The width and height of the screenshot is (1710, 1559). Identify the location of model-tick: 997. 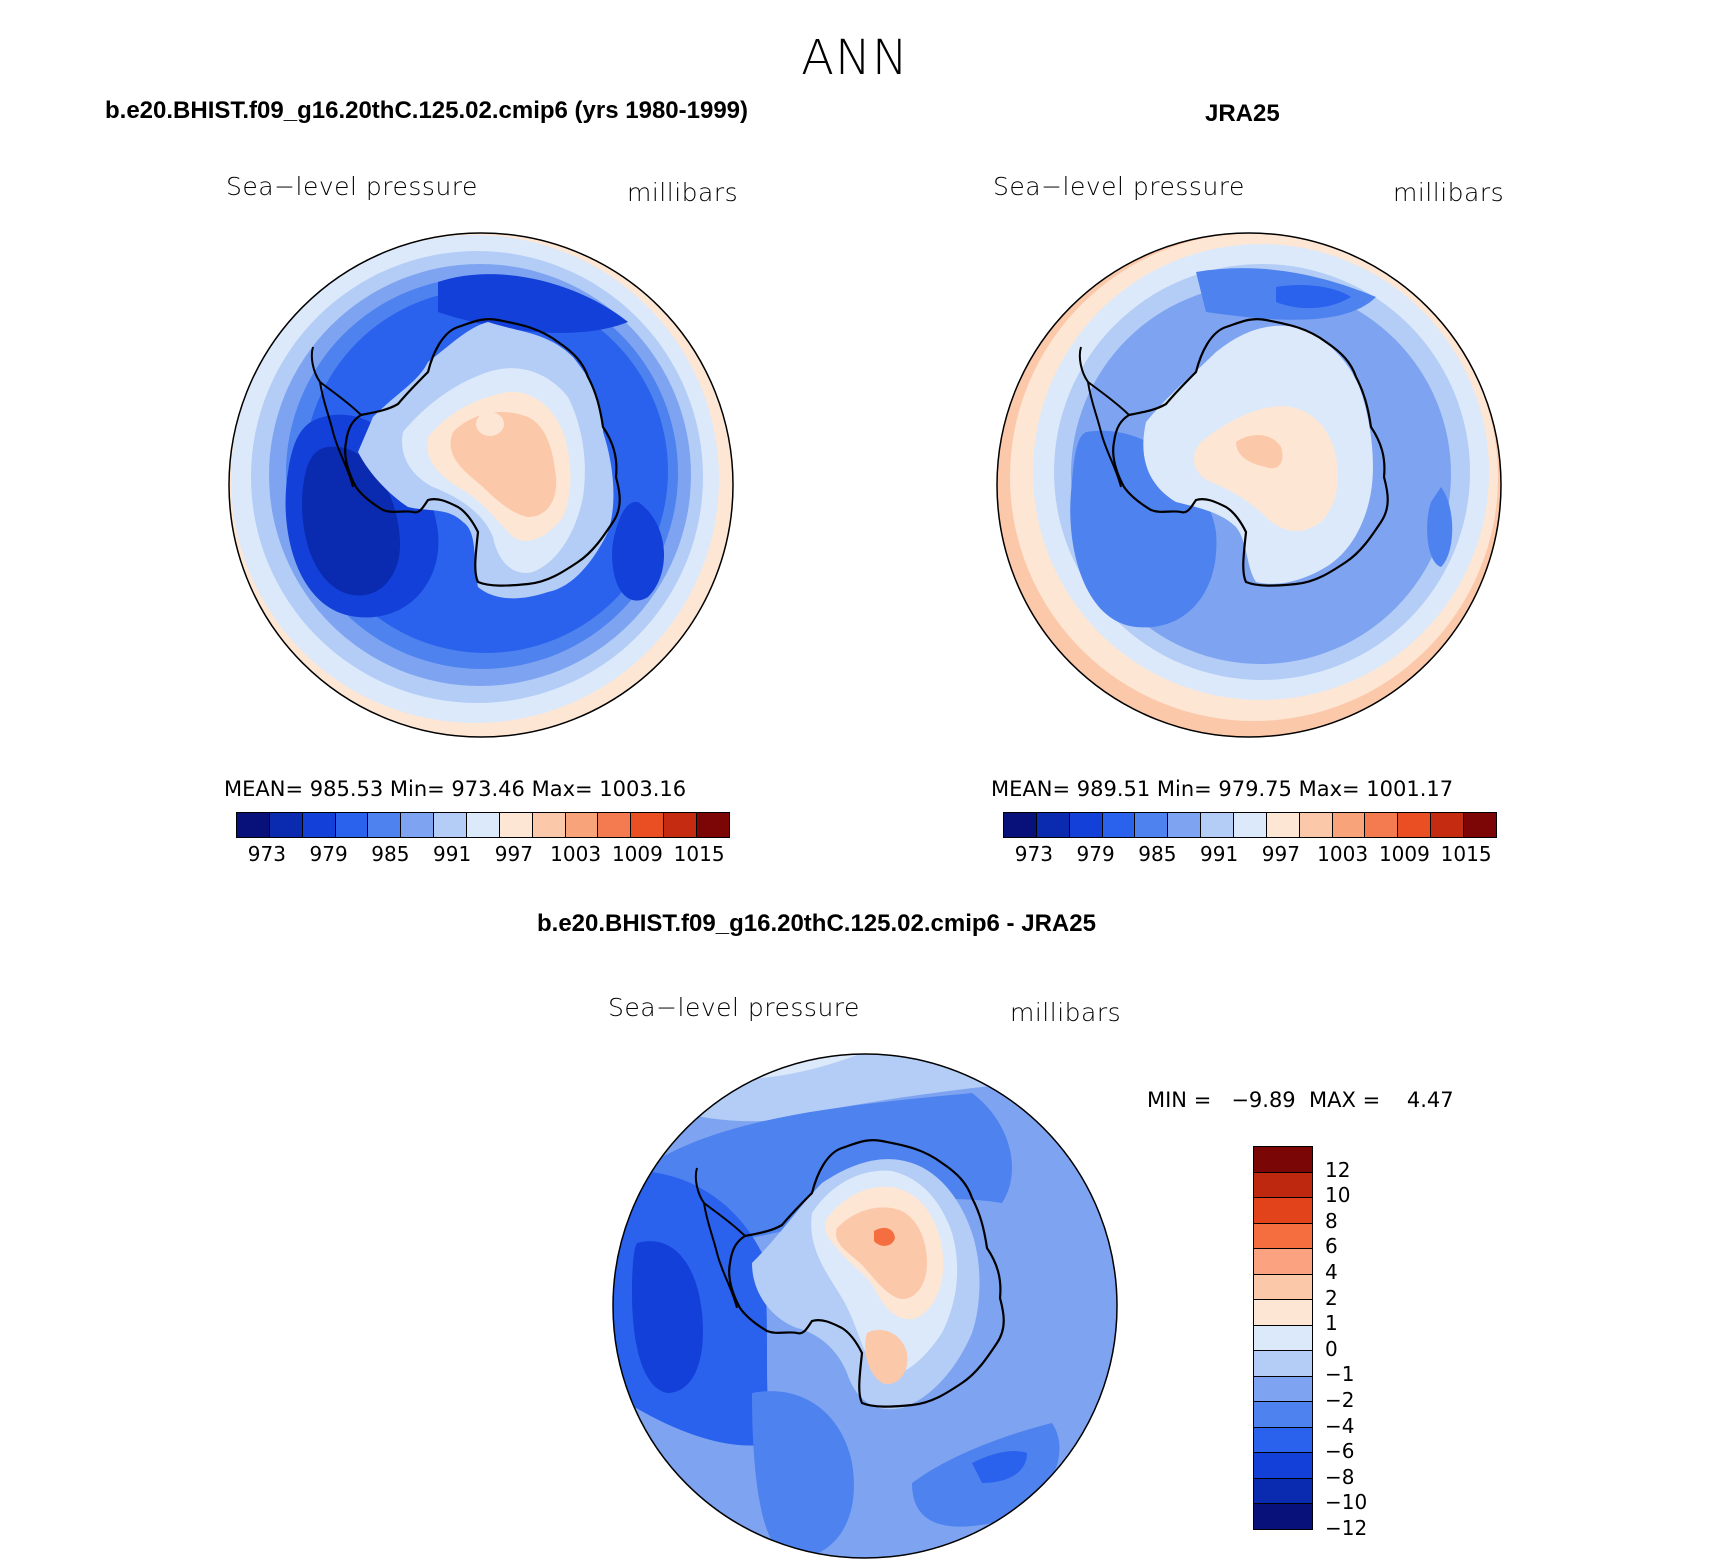
(513, 854).